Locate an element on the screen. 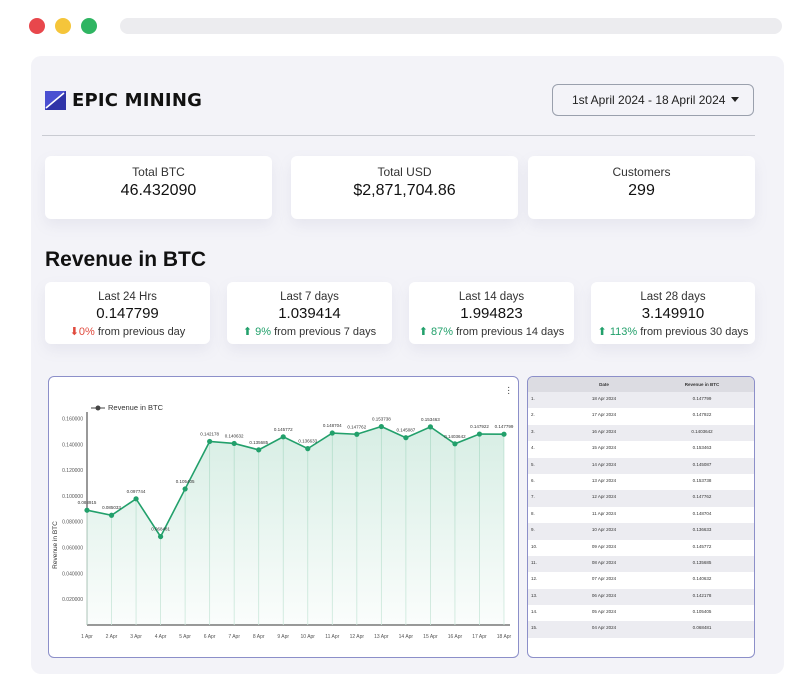 This screenshot has width=800, height=694. table-row: 1. 18 Apr 2024 0.147799 is located at coordinates (641, 400).